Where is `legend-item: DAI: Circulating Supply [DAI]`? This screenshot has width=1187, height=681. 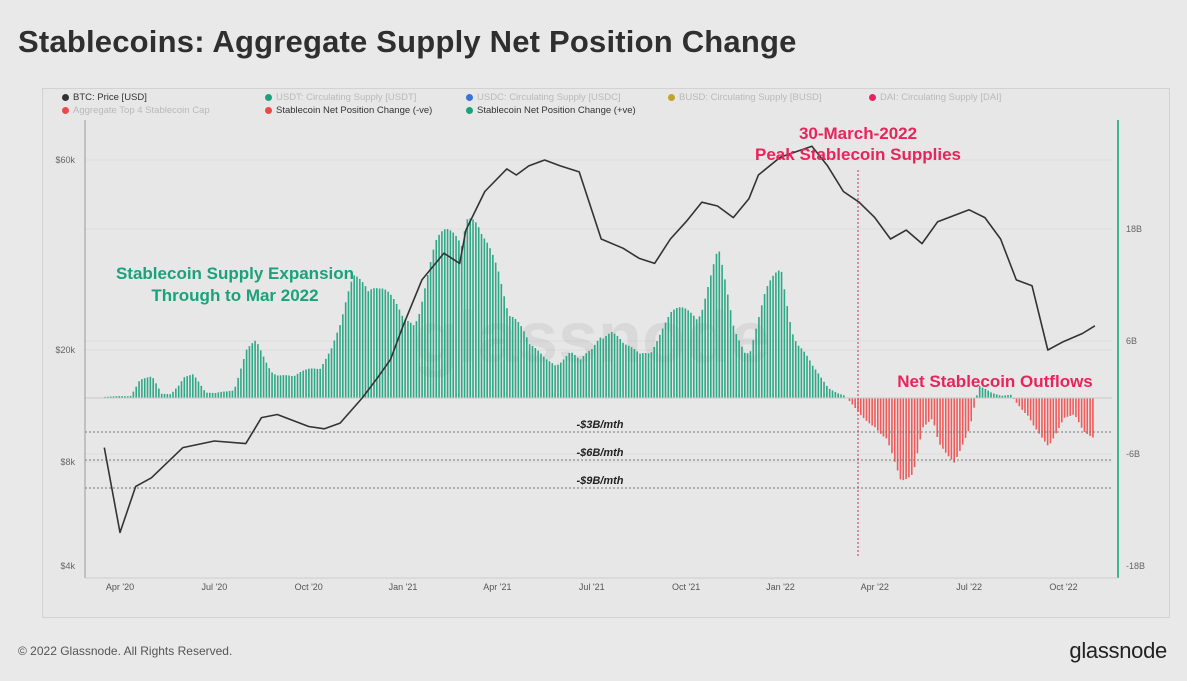
legend-item: DAI: Circulating Supply [DAI] is located at coordinates (935, 97).